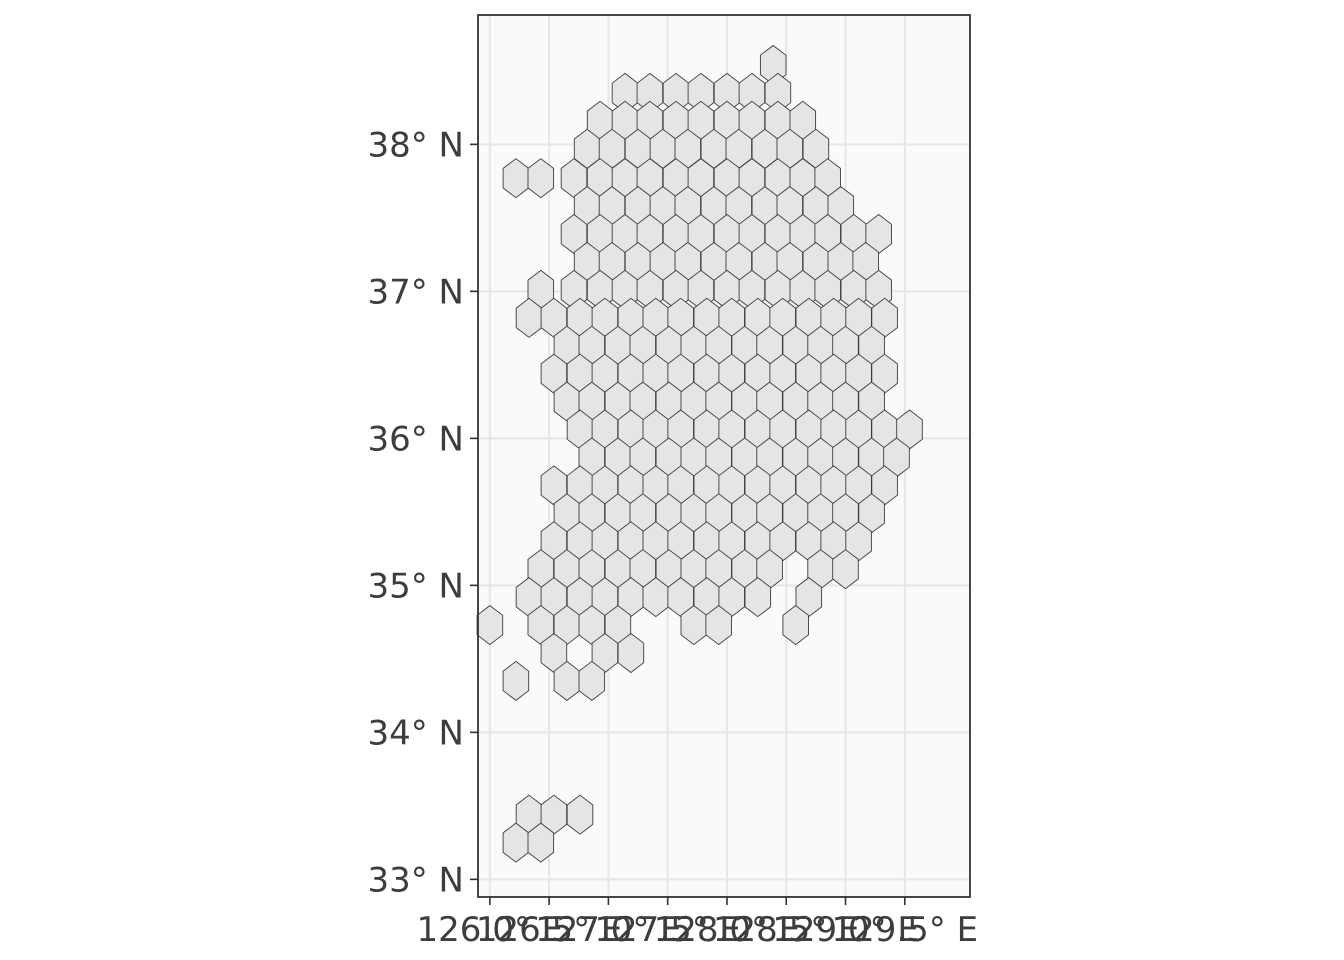 This screenshot has height=960, width=1344. Describe the element at coordinates (727, 930) in the screenshot. I see `x-tick-label: 128.0° E` at that location.